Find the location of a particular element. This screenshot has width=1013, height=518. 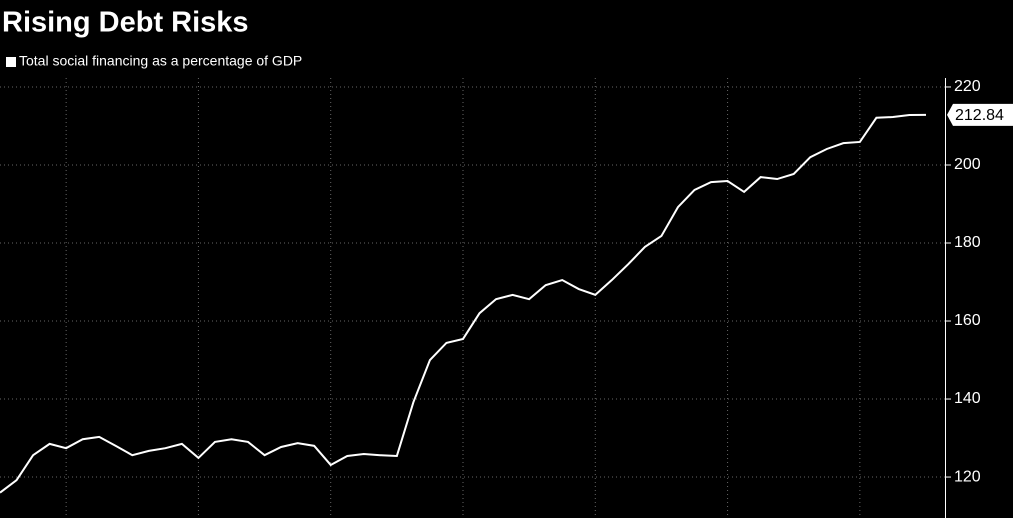

chart-title: Rising Debt Risks is located at coordinates (125, 23).